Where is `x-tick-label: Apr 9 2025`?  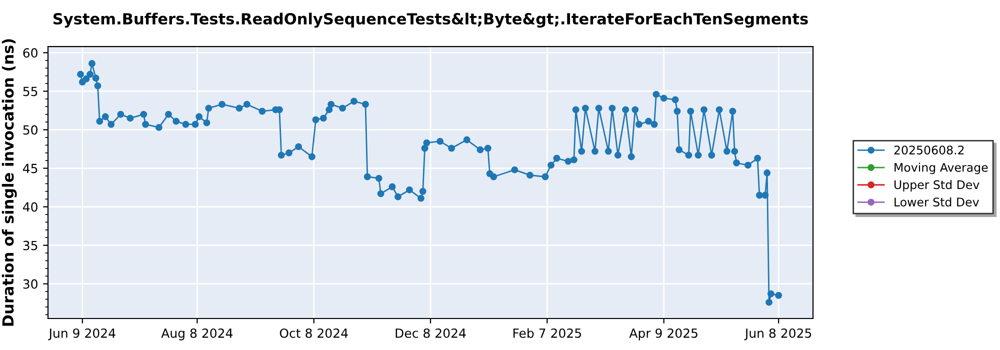
x-tick-label: Apr 9 2025 is located at coordinates (663, 334).